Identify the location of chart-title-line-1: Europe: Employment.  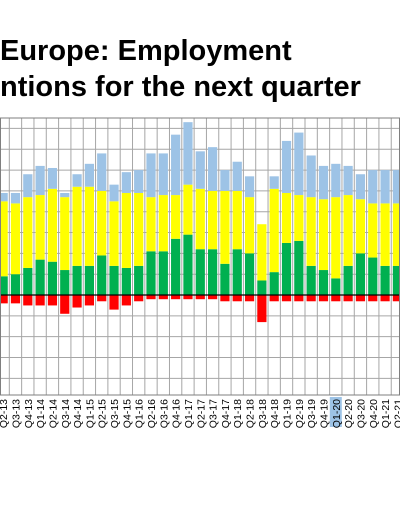
(146, 51).